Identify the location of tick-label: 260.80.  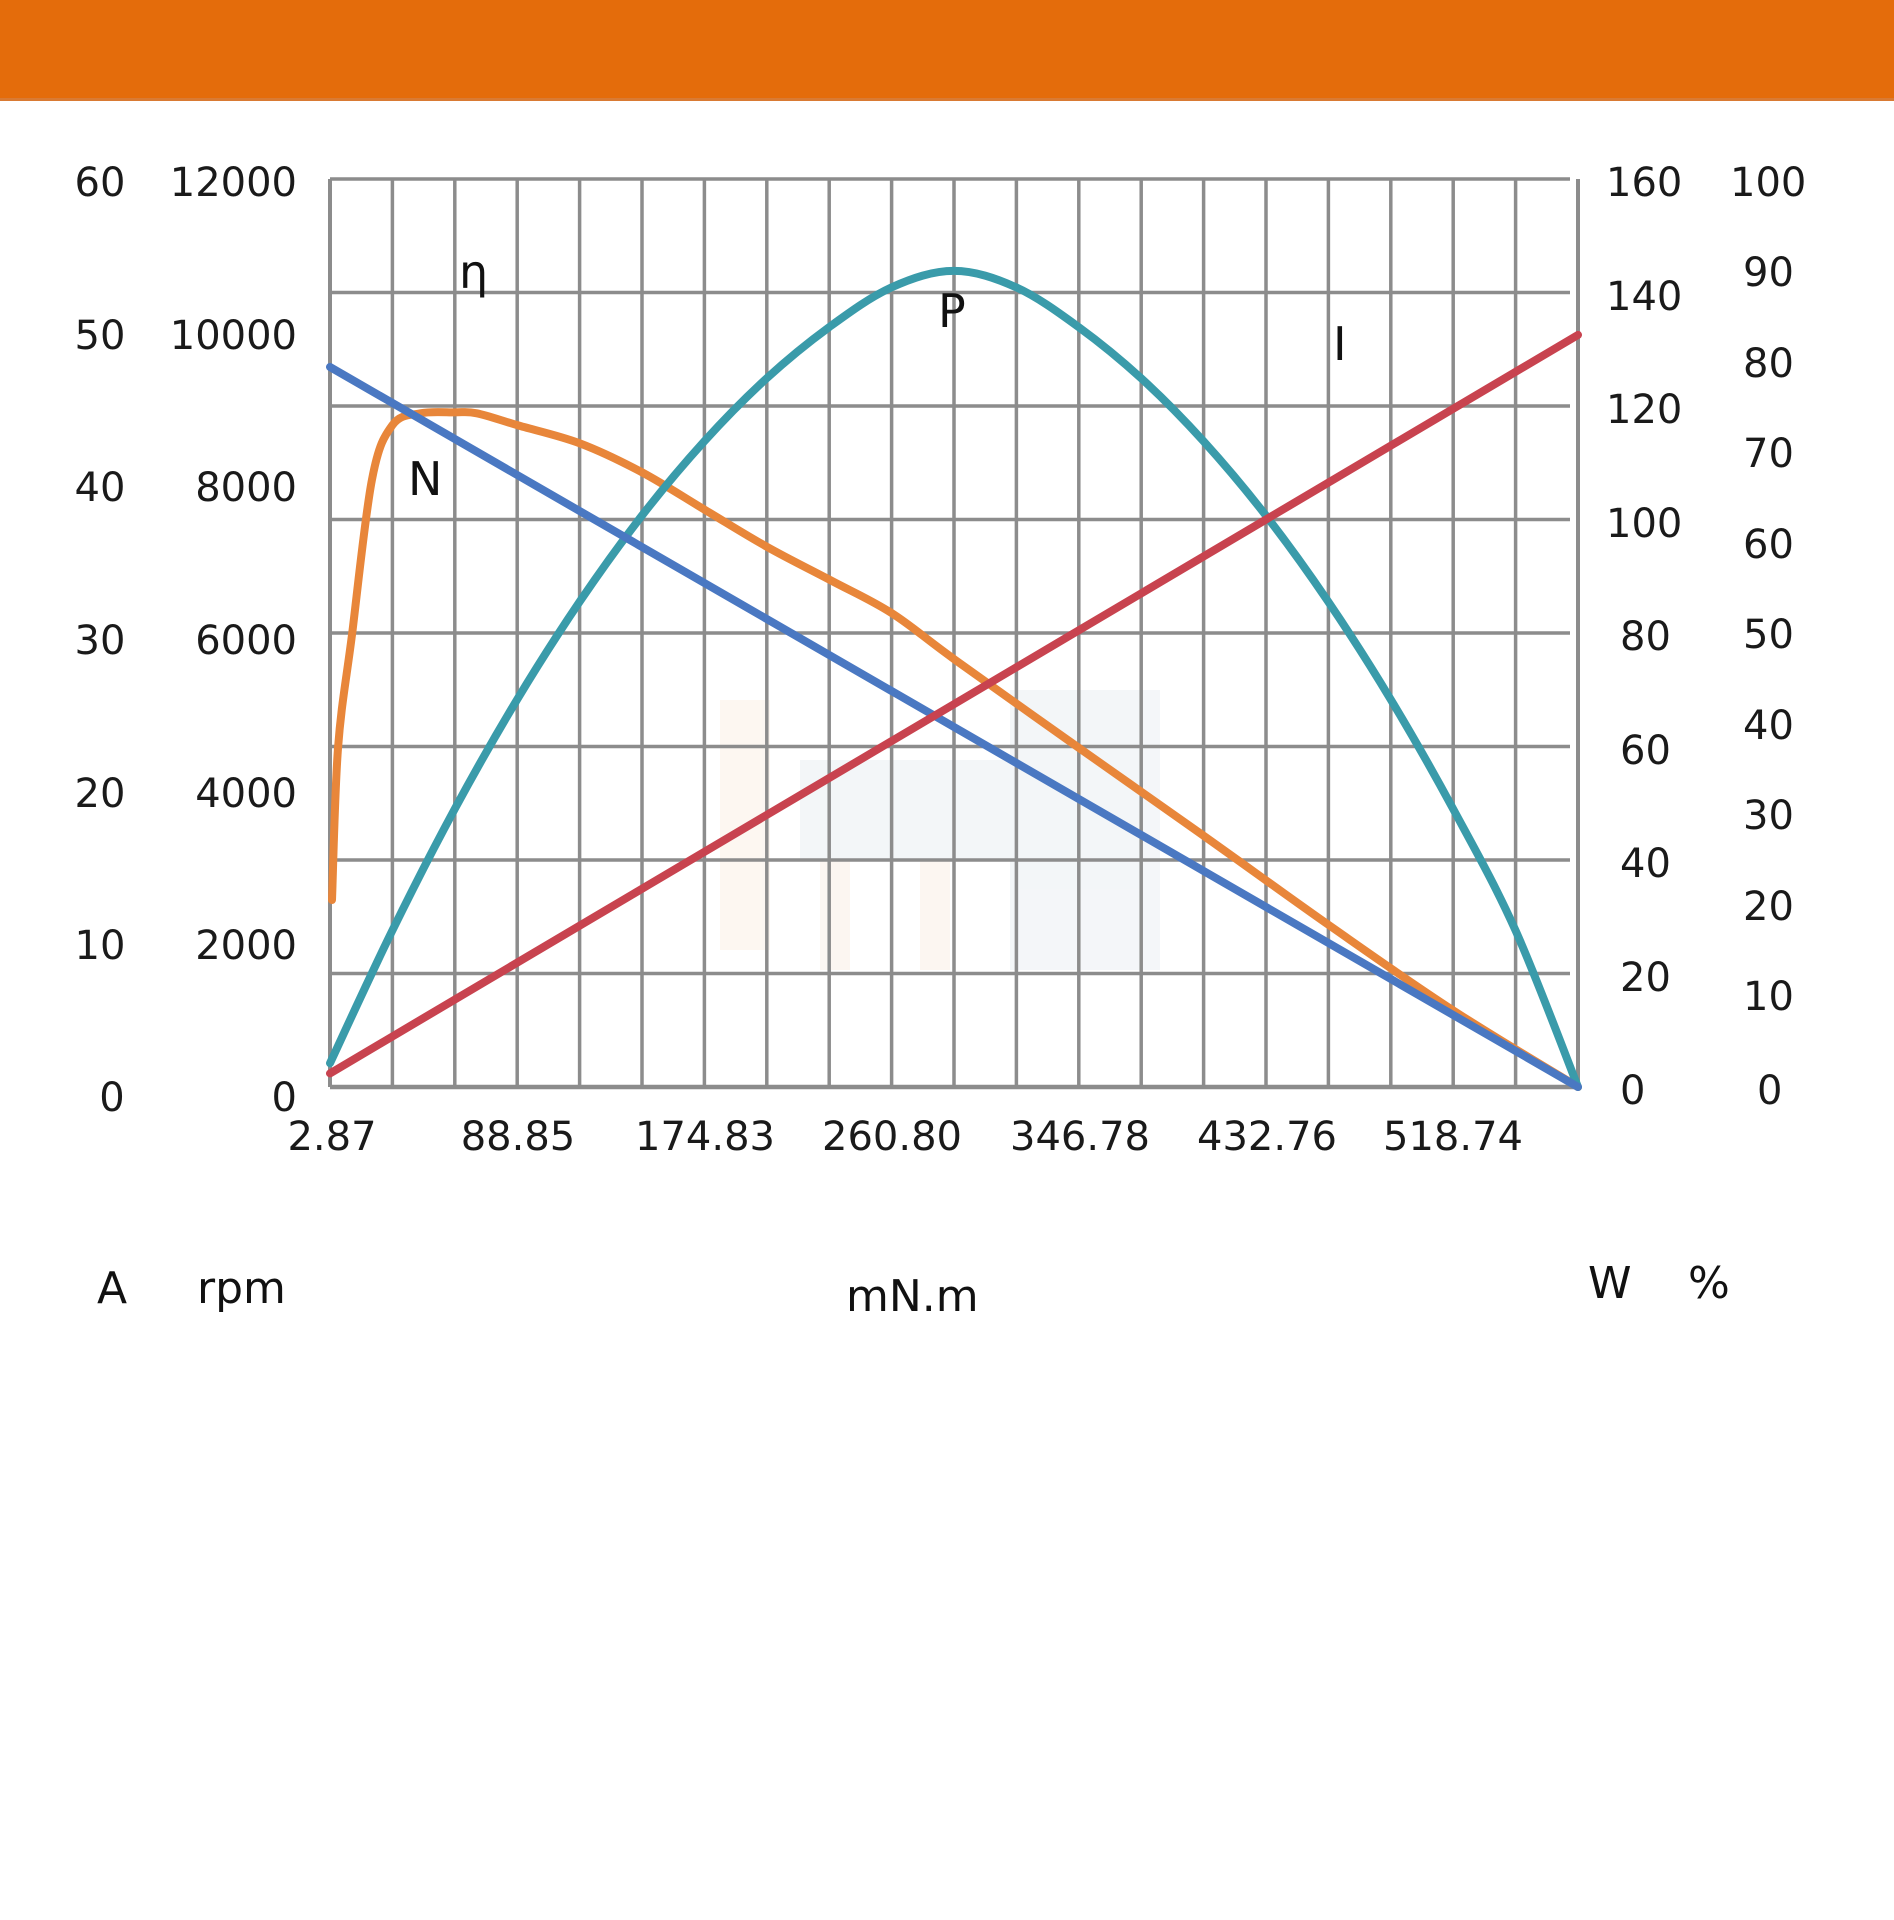
(892, 1137).